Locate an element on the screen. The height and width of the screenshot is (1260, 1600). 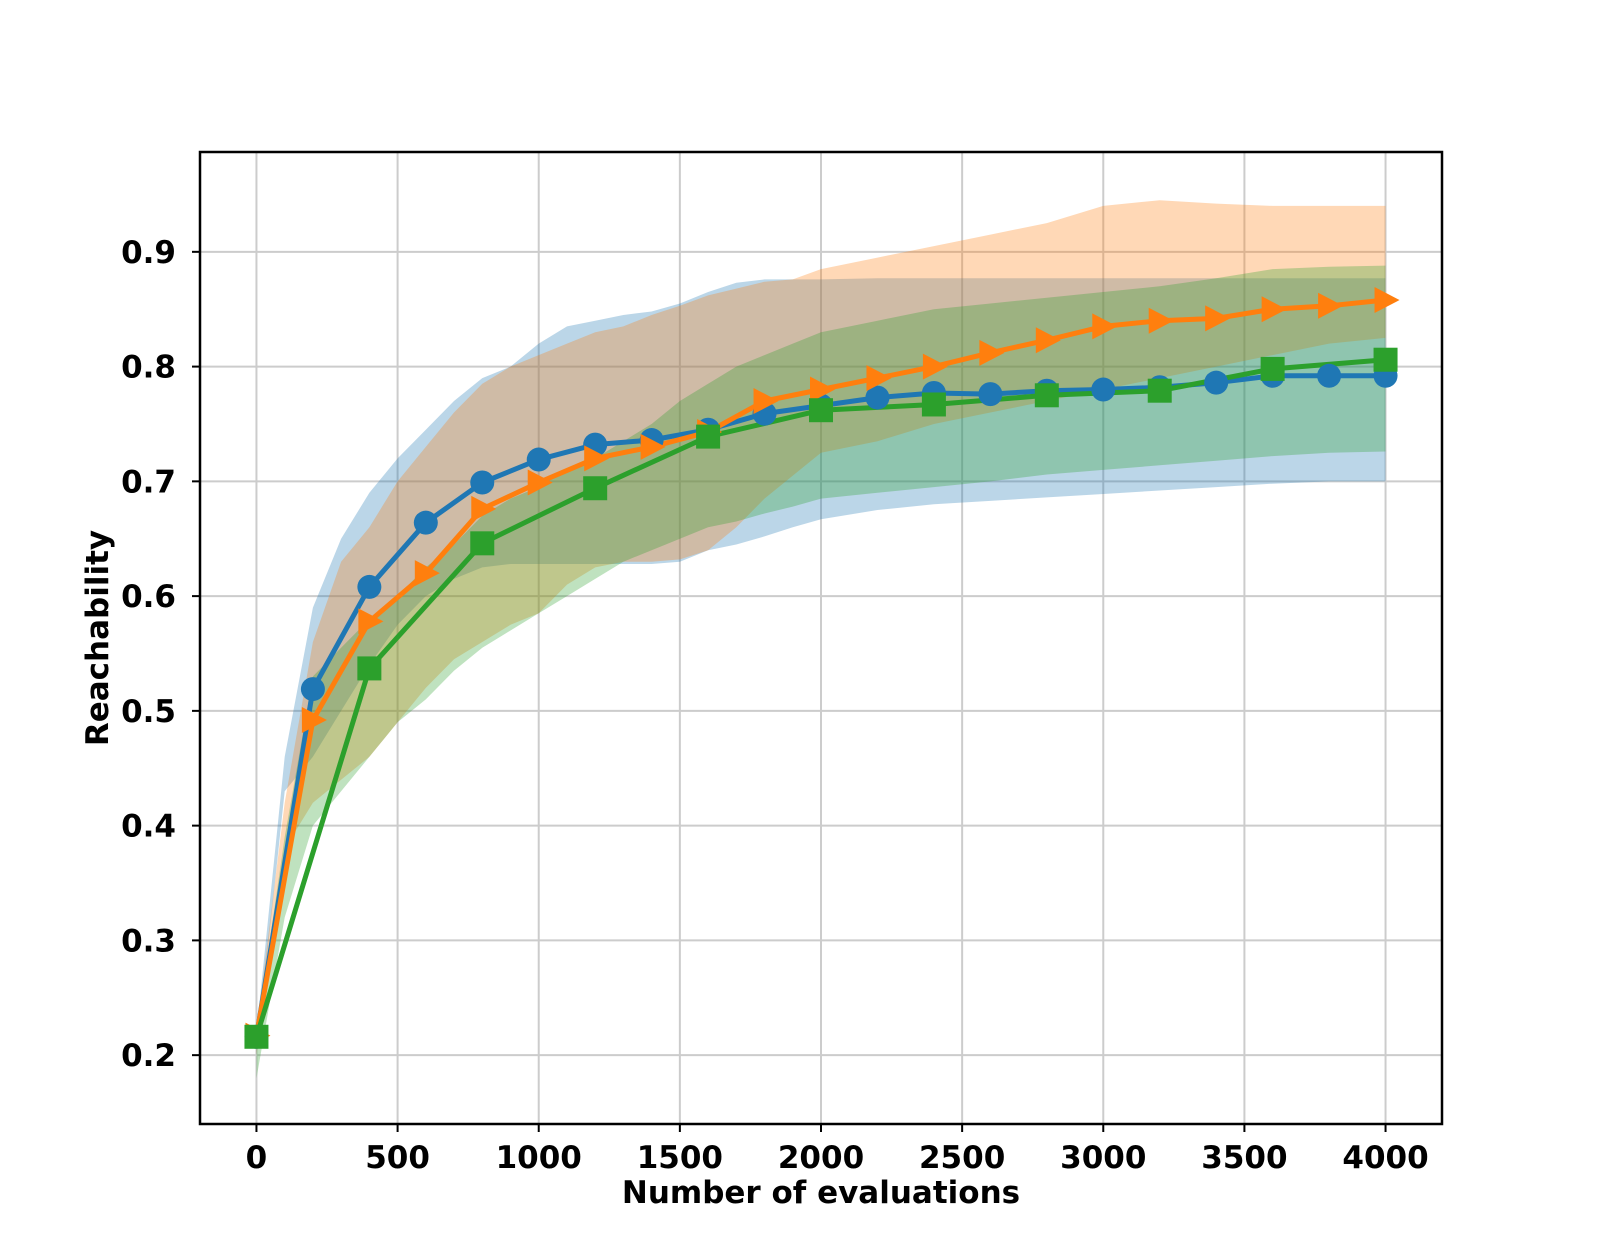
y-axis-label: Reachability is located at coordinates (98, 638).